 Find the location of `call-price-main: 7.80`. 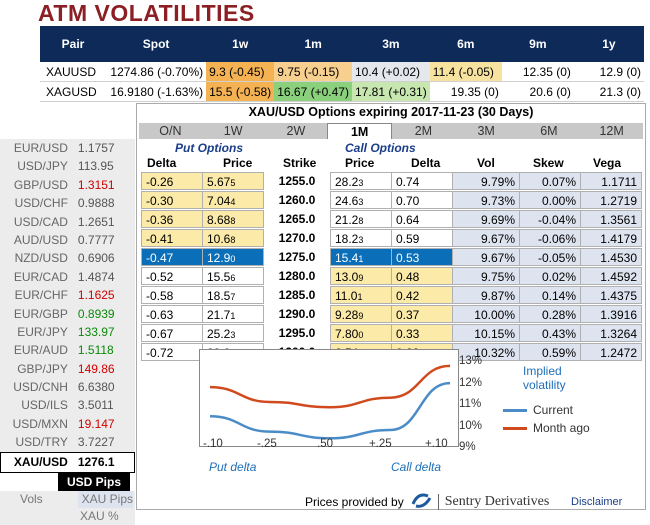

call-price-main: 7.80 is located at coordinates (347, 334).